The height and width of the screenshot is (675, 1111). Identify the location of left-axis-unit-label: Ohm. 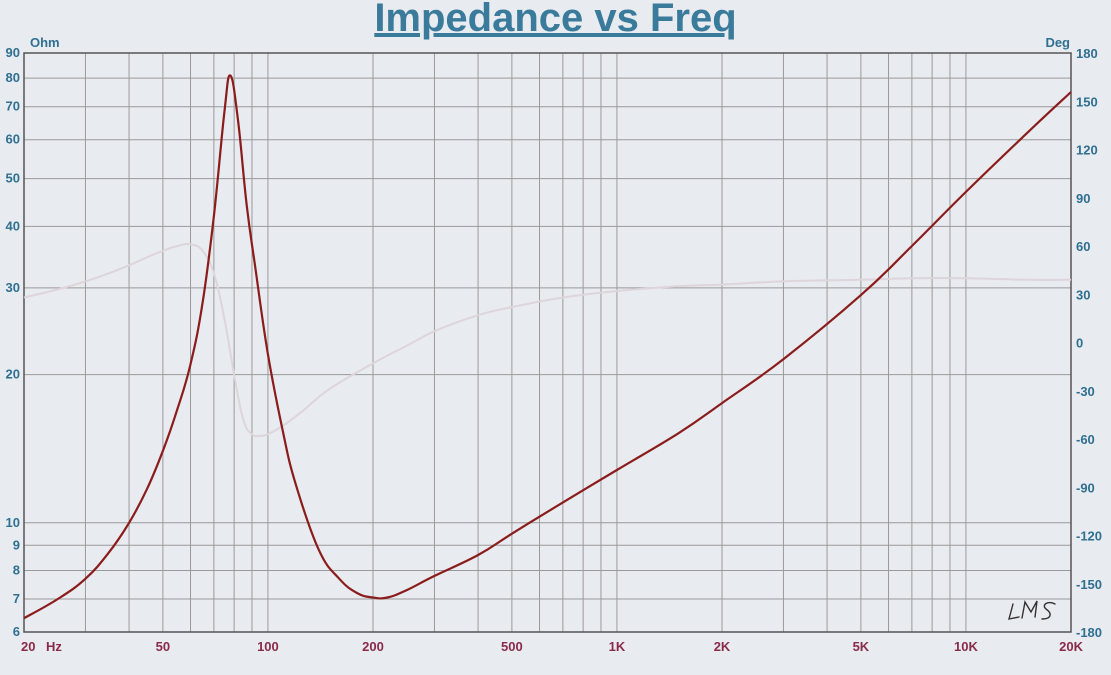
(45, 42).